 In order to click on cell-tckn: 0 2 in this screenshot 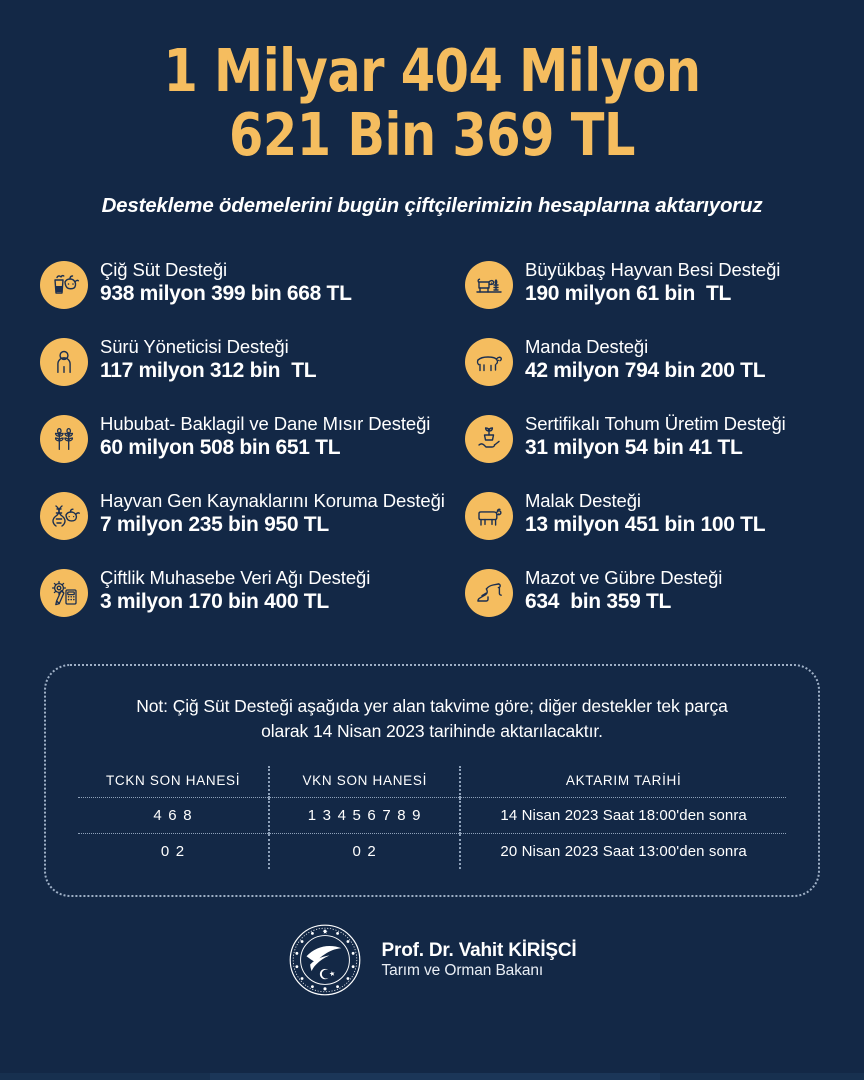, I will do `click(174, 851)`.